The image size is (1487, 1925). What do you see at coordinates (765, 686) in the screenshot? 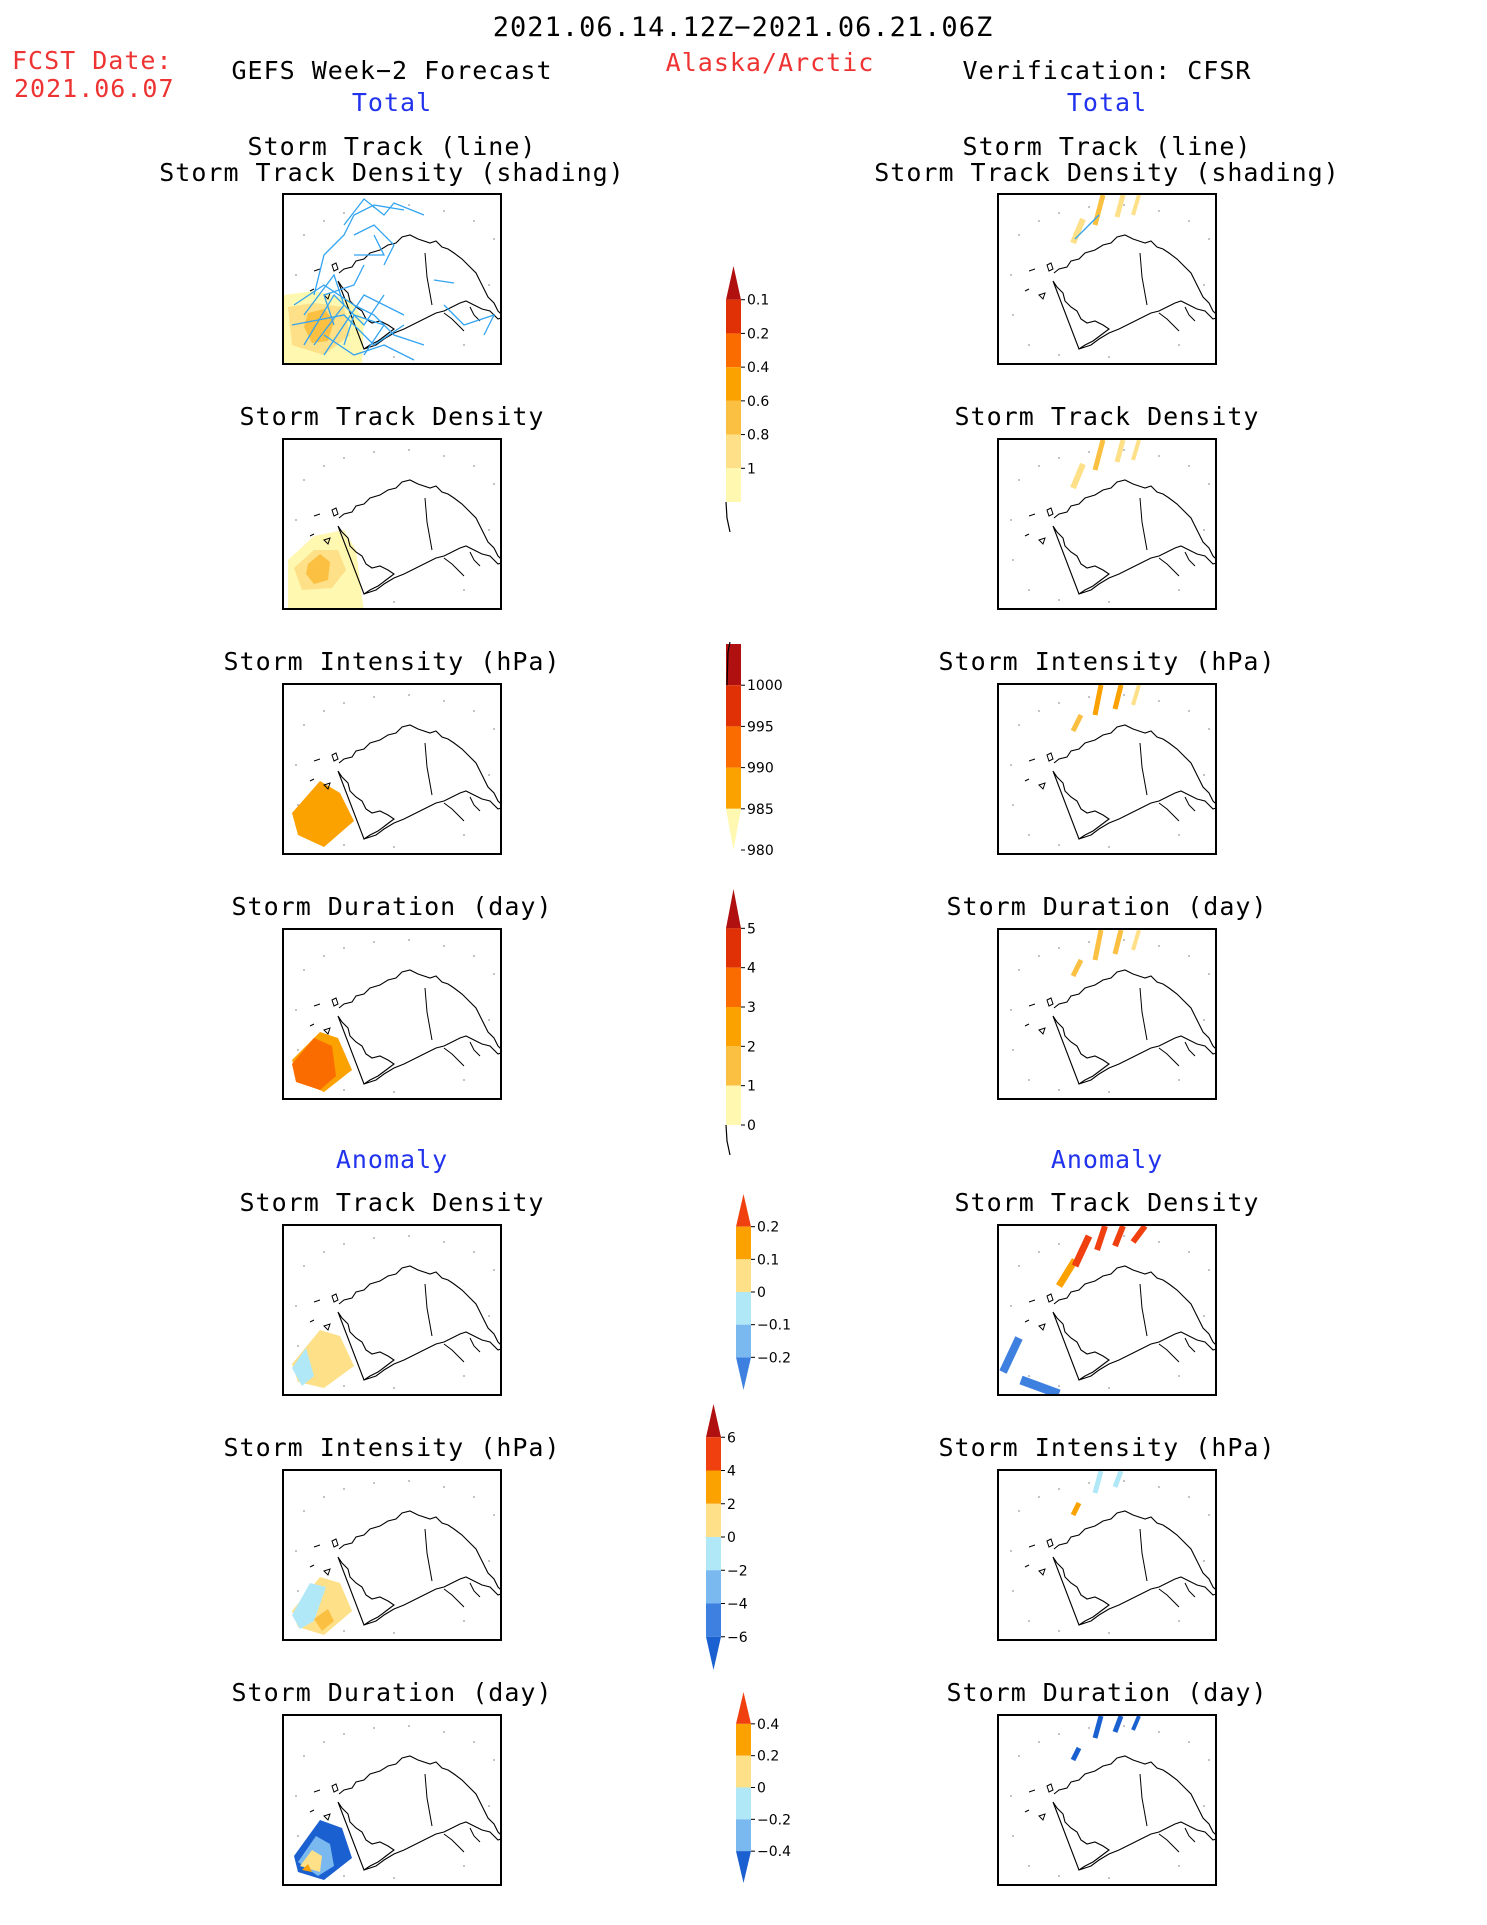
I see `colorbar-label: 1000` at bounding box center [765, 686].